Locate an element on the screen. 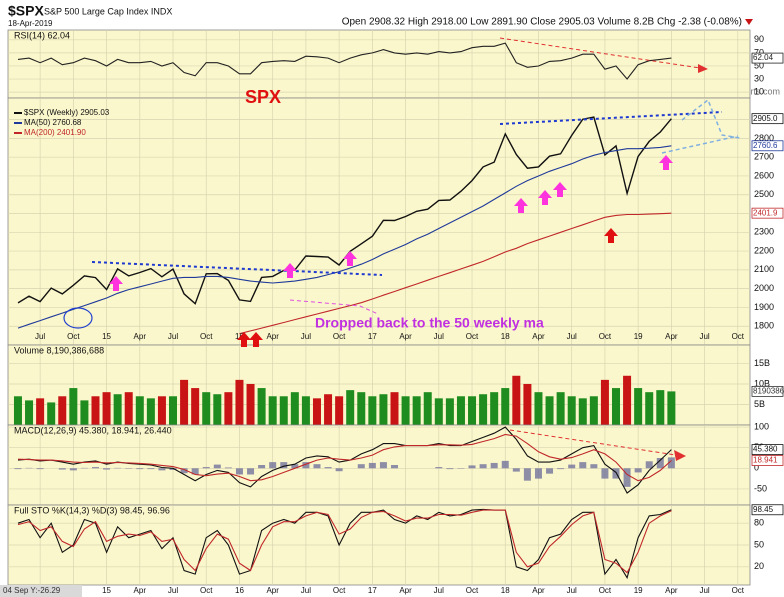  value-tag: 2905.0 is located at coordinates (765, 118).